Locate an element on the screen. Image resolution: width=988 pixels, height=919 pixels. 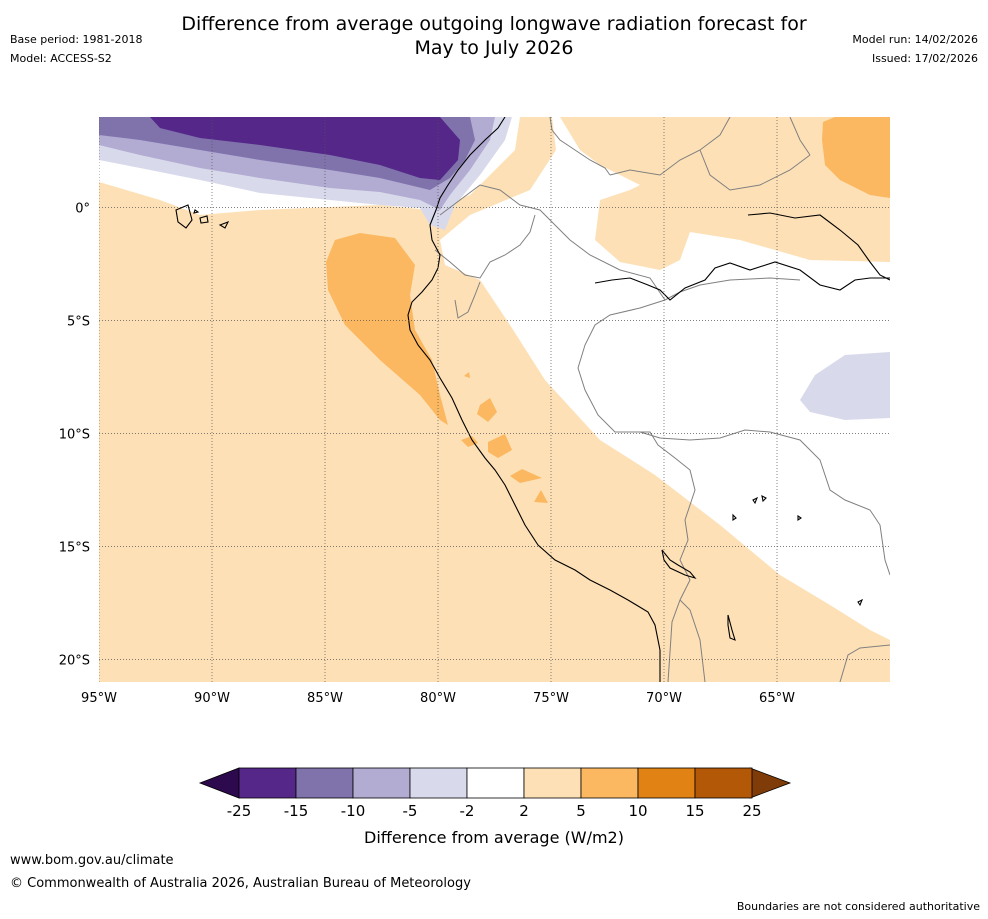
colorbar-tick: 10 is located at coordinates (637, 811).